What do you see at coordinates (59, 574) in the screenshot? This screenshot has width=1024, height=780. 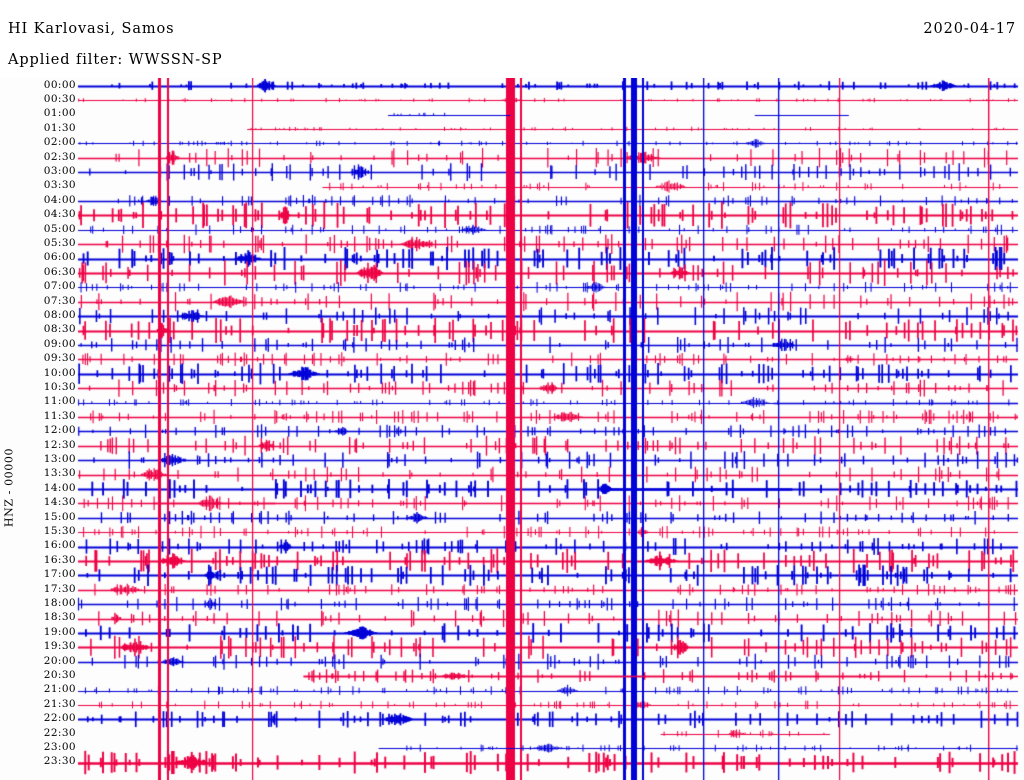 I see `time-label: 17:00` at bounding box center [59, 574].